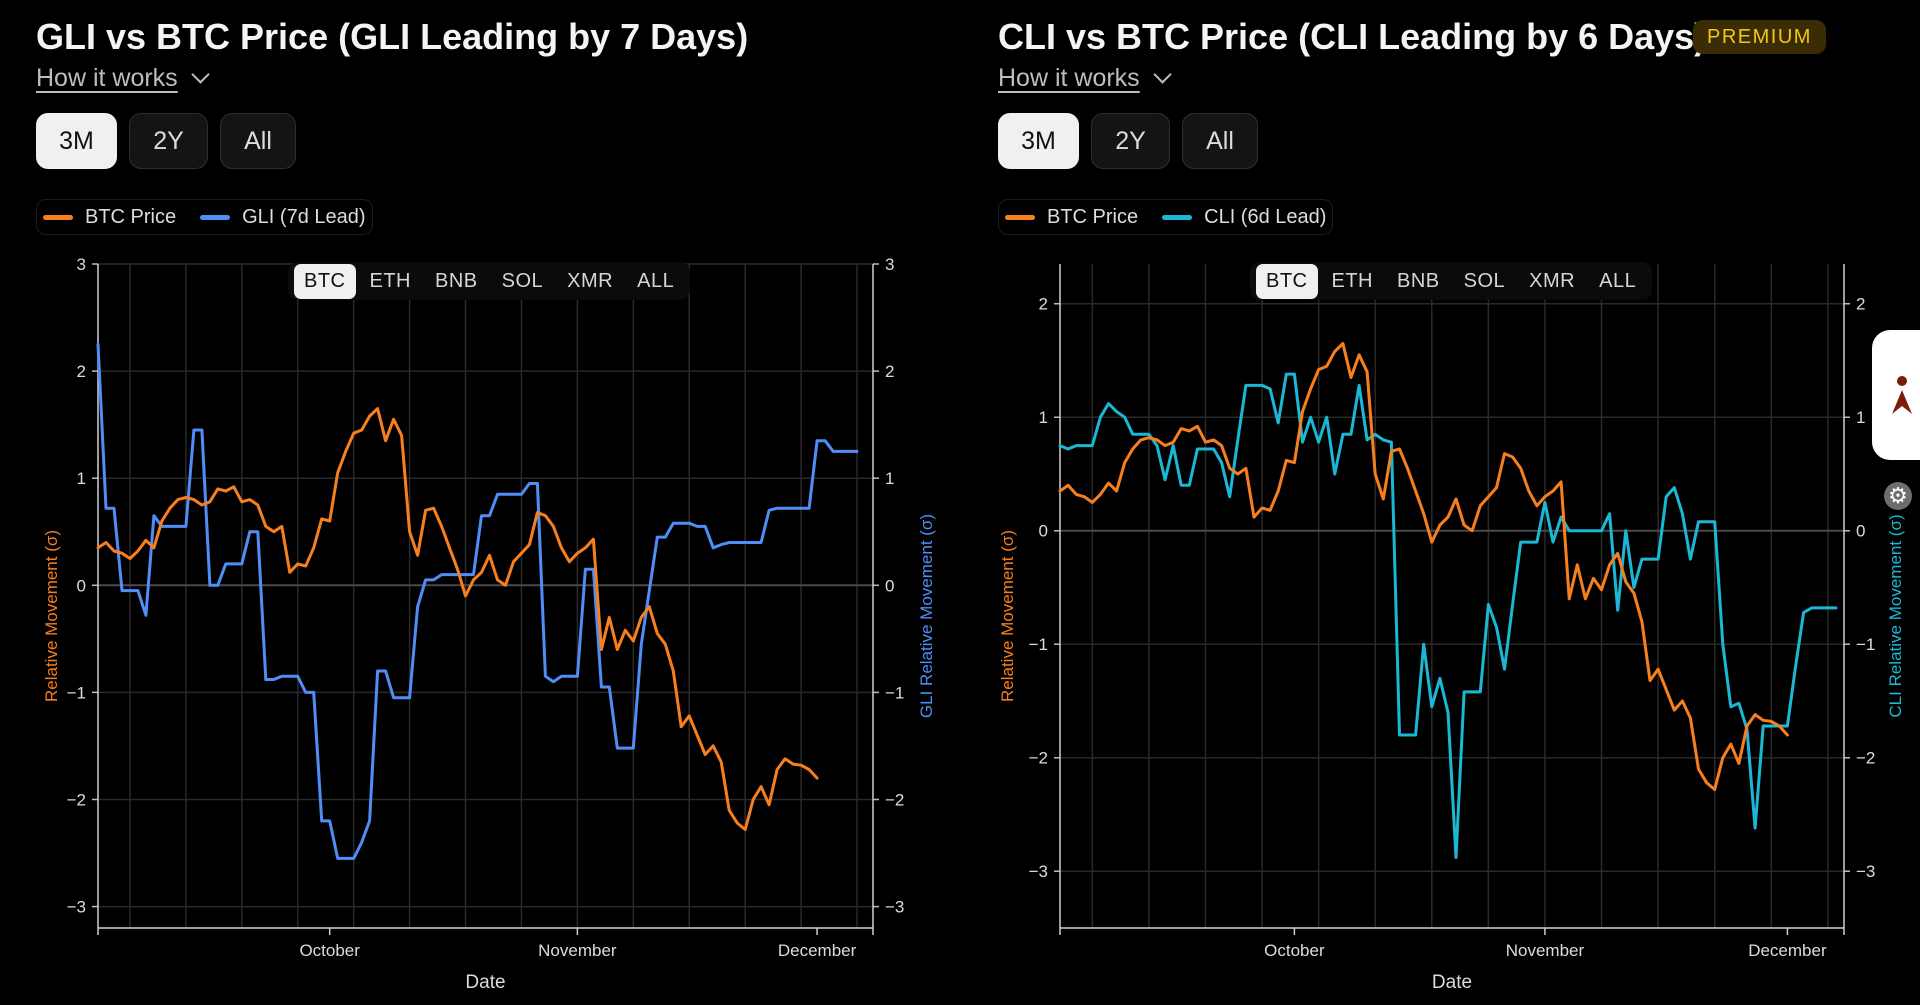  I want to click on legend-gli-label: GLI (7d Lead), so click(304, 216).